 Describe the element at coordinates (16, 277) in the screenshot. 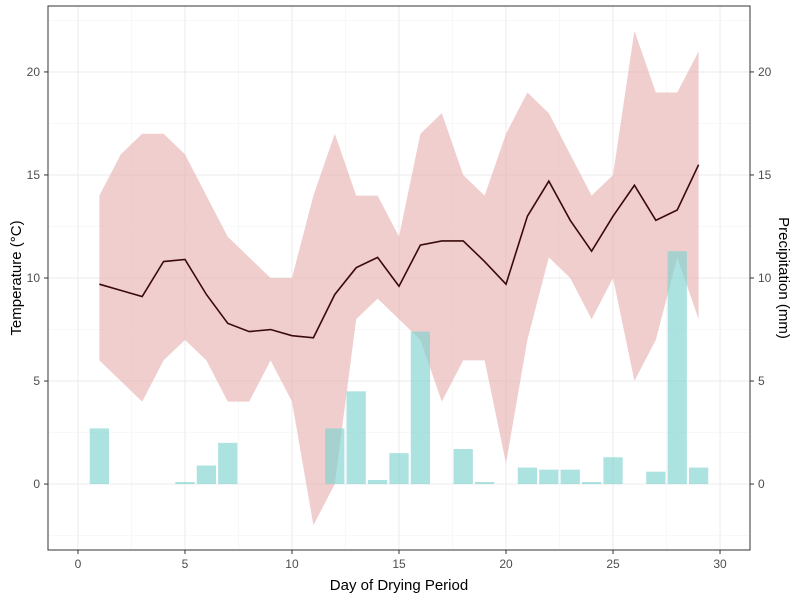

I see `y-axis-left-title: Temperature (°C)` at that location.